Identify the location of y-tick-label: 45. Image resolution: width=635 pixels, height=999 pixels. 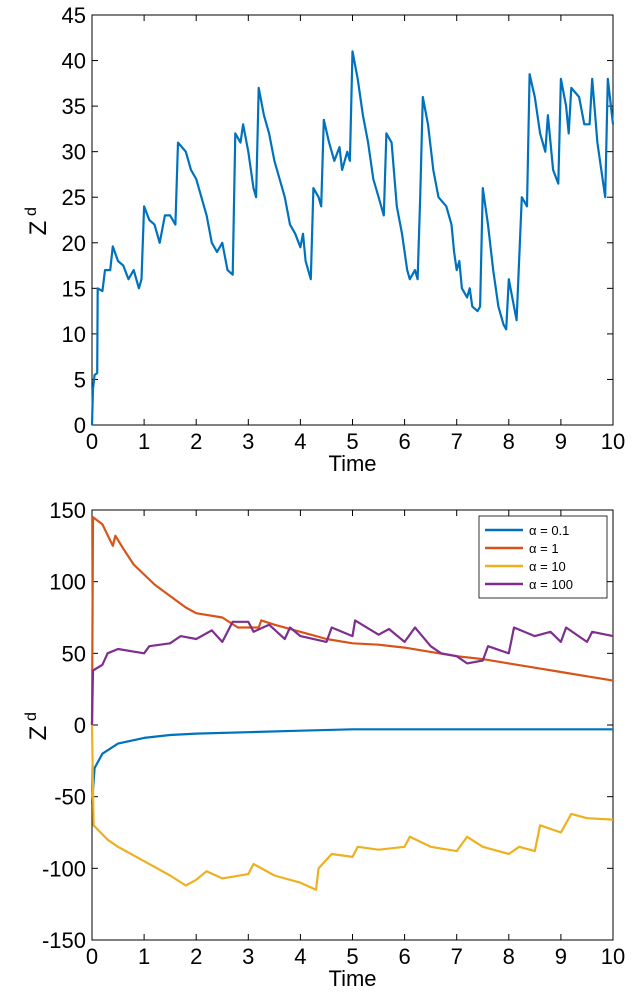
(74, 15).